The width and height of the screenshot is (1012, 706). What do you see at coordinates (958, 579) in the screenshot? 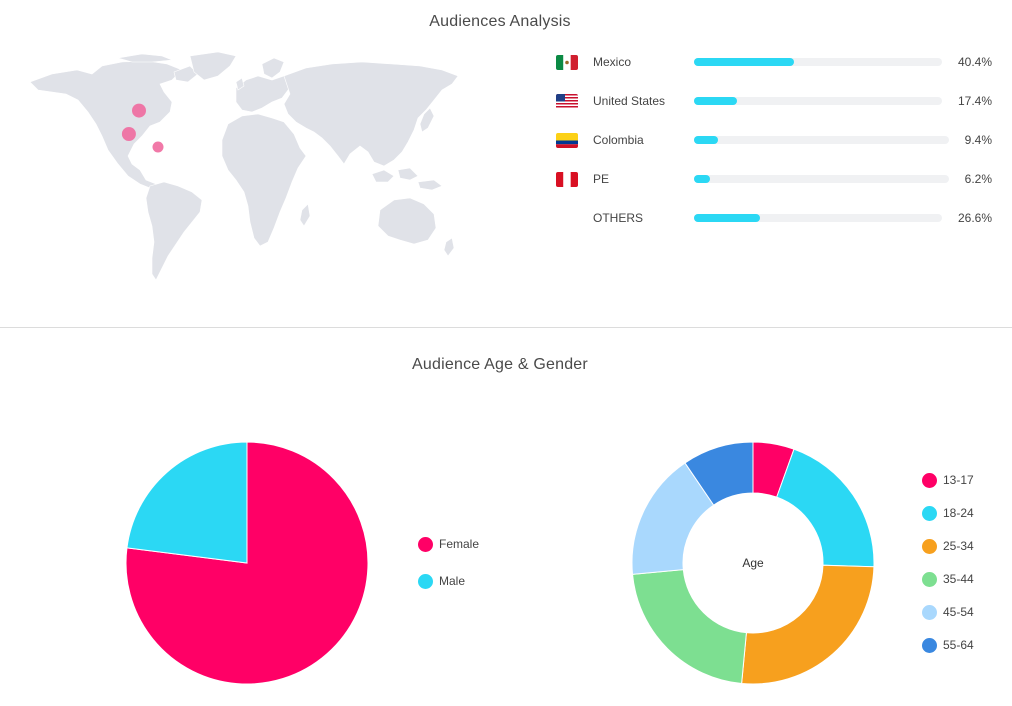
I see `legend-label: 35-44` at bounding box center [958, 579].